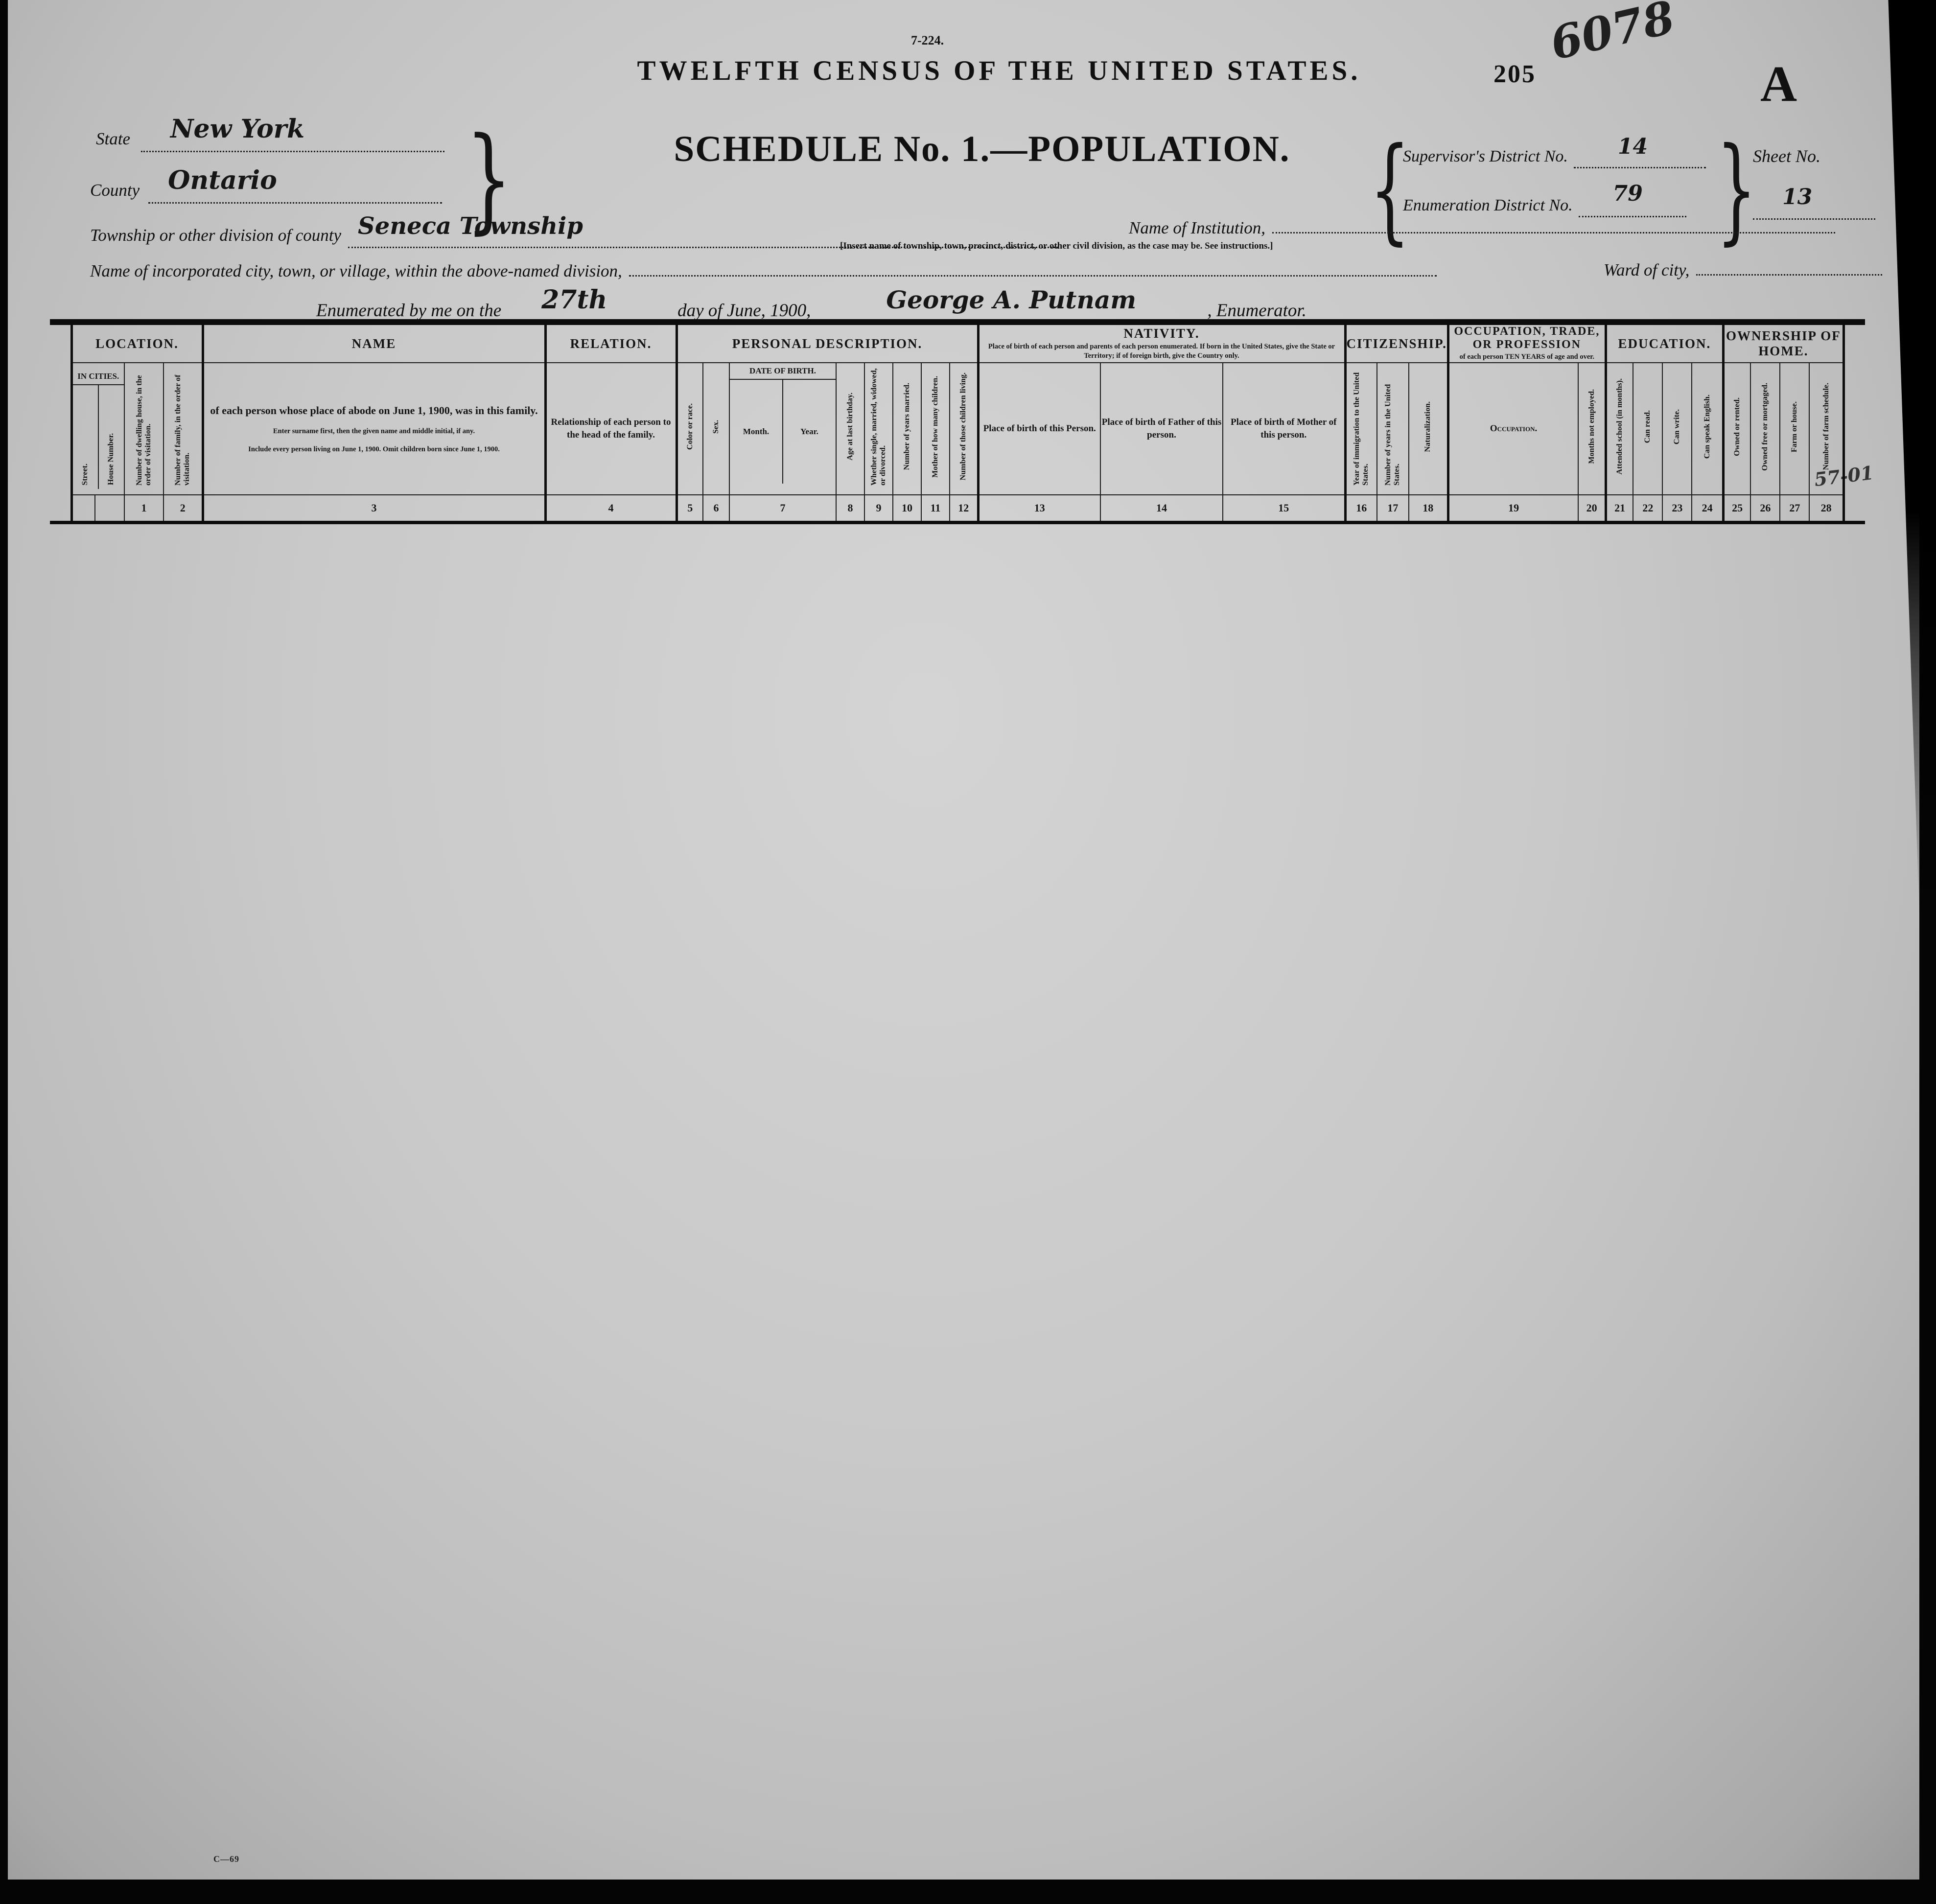 This screenshot has width=1936, height=1904. I want to click on col-years-us-label: Number of years in the United States., so click(1392, 429).